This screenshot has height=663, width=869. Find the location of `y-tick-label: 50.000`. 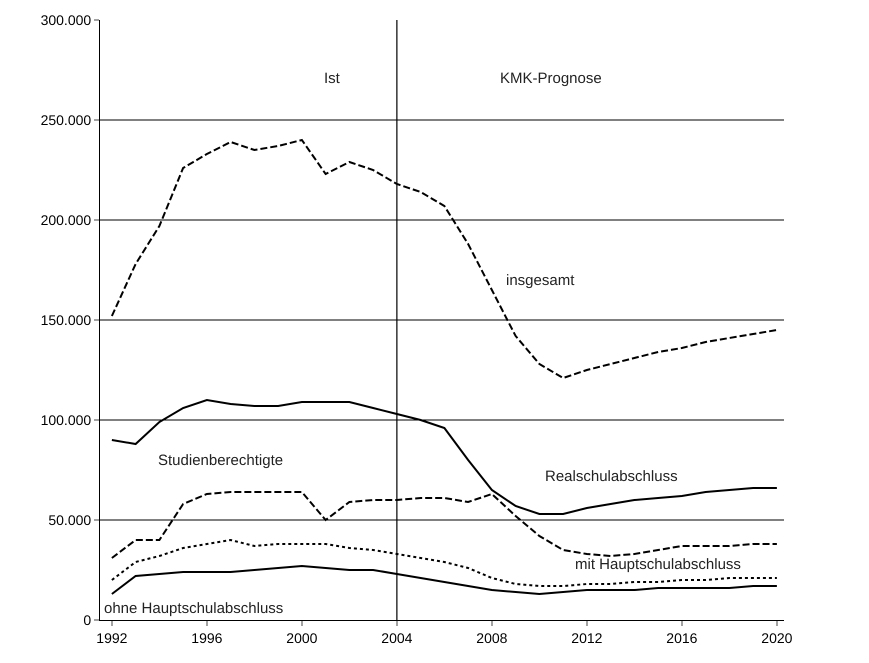

y-tick-label: 50.000 is located at coordinates (70, 520).